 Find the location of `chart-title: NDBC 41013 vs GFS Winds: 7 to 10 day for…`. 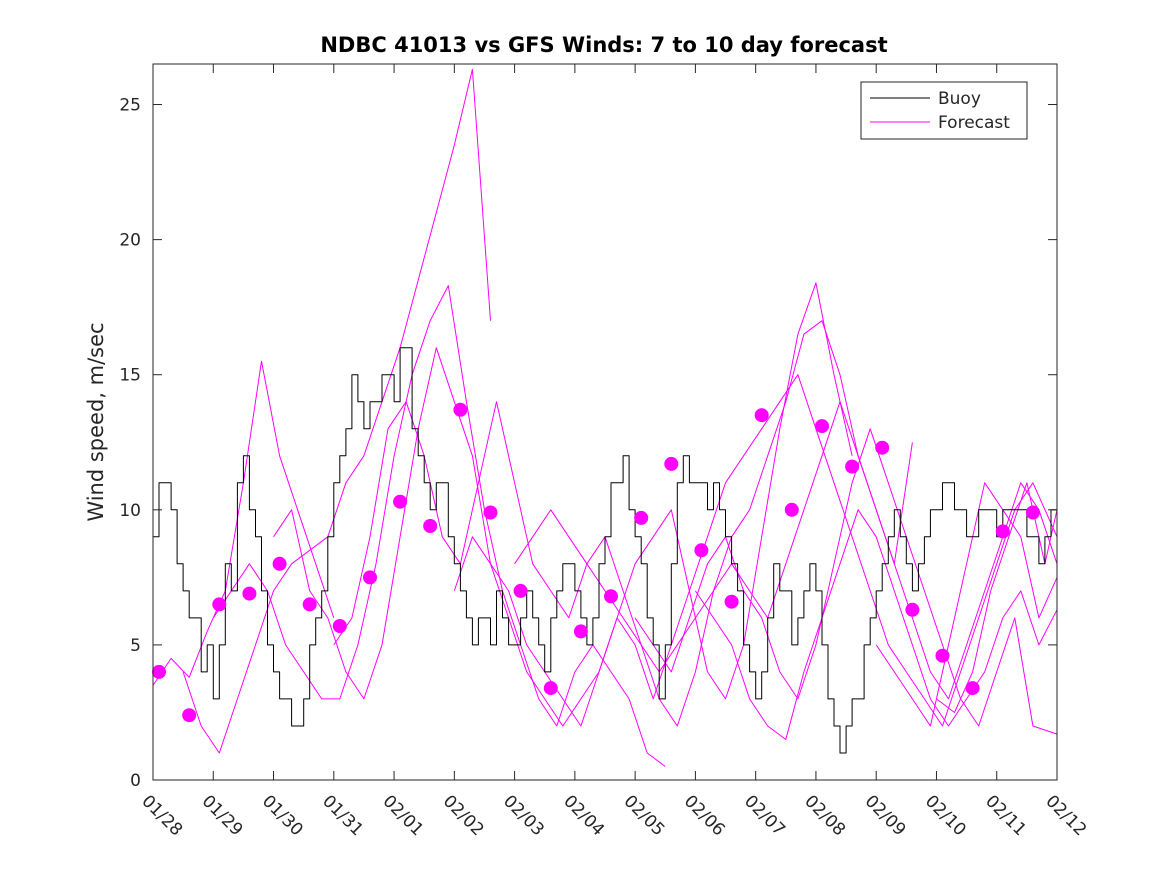

chart-title: NDBC 41013 vs GFS Winds: 7 to 10 day for… is located at coordinates (603, 45).